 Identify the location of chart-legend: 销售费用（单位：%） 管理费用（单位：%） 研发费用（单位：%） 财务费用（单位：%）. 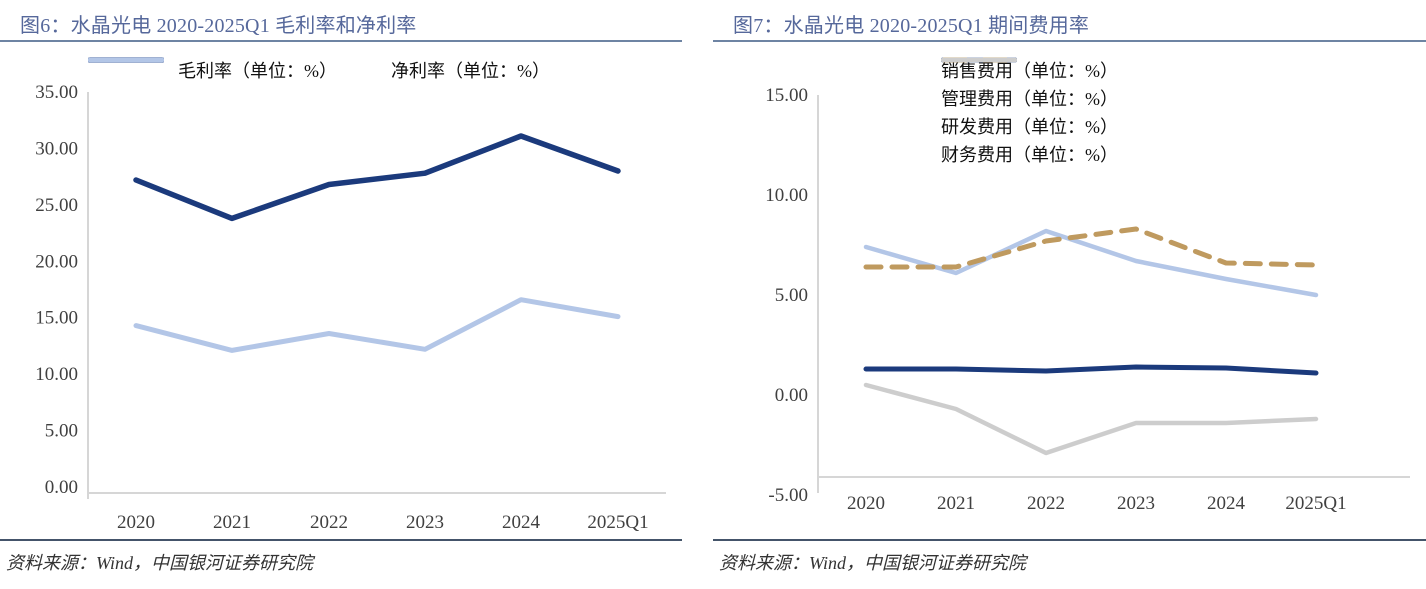
(1029, 112).